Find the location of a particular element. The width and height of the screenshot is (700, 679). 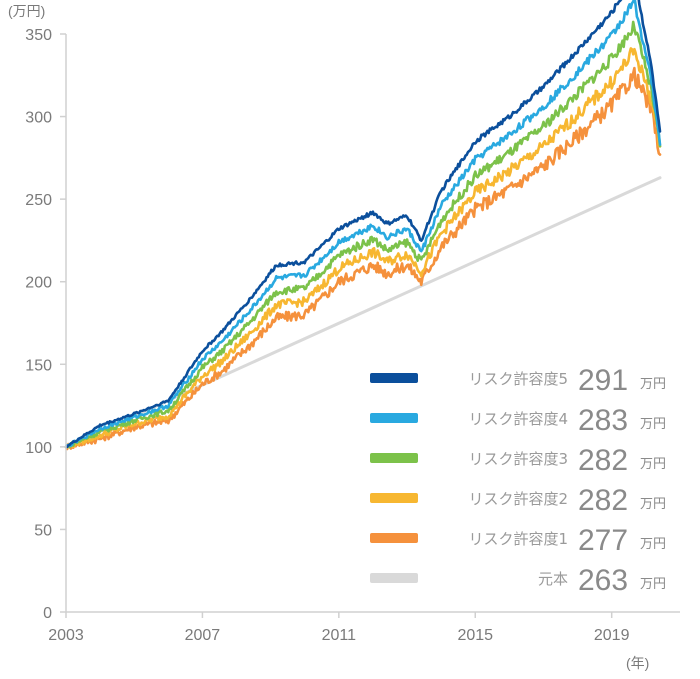

y-axis-unit: (万円) is located at coordinates (26, 11).